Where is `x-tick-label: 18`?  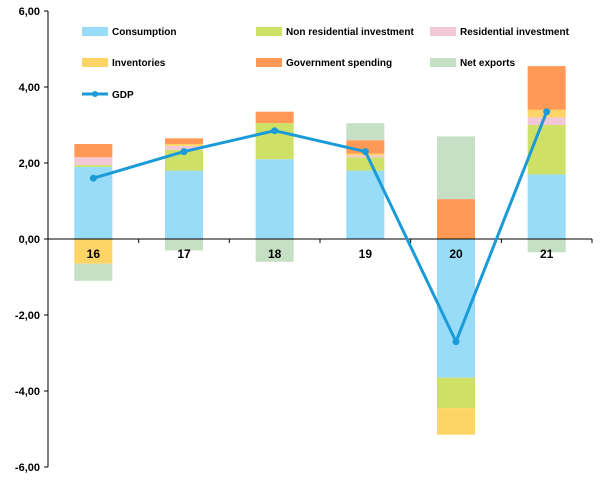
x-tick-label: 18 is located at coordinates (275, 254).